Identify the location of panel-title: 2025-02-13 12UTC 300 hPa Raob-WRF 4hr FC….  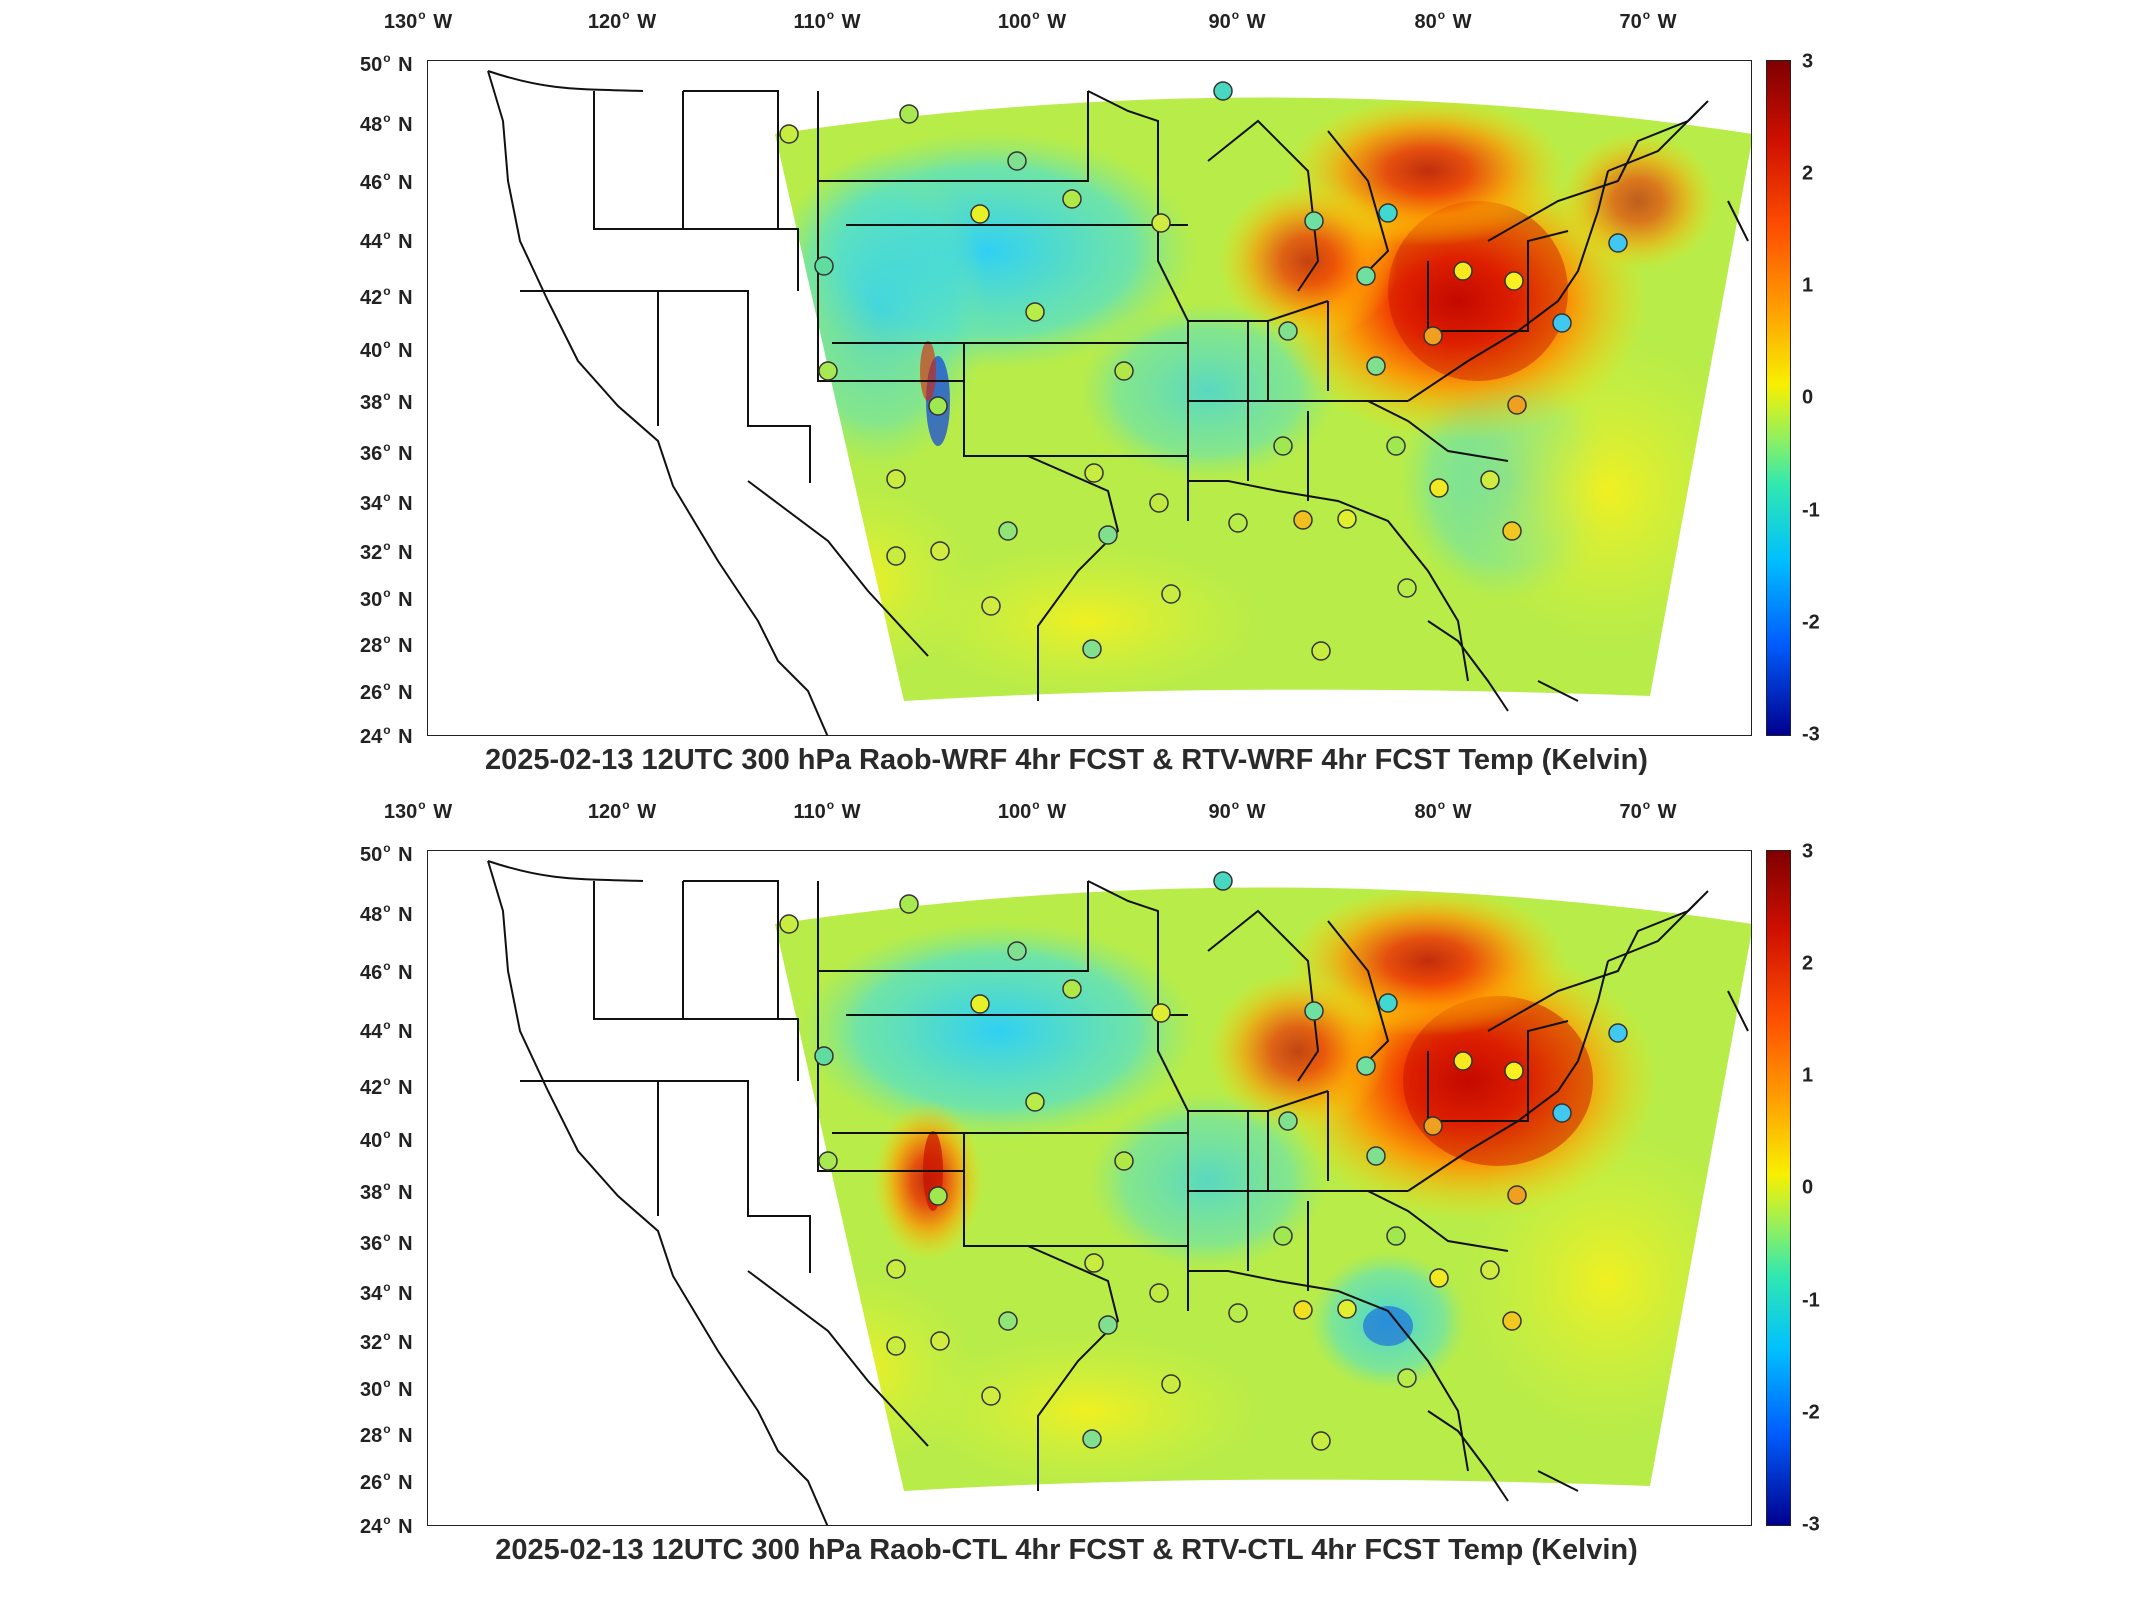
(1066, 760).